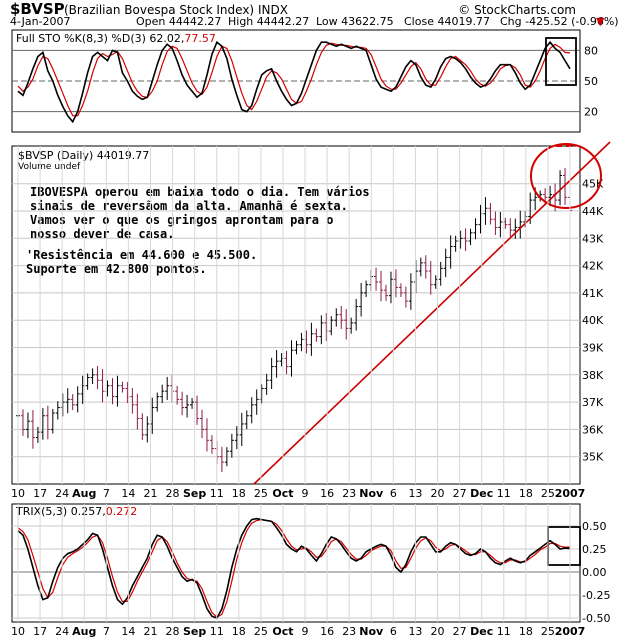 Image resolution: width=620 pixels, height=639 pixels. Describe the element at coordinates (116, 269) in the screenshot. I see `support-note: Suporte em 42.800 pontos.` at that location.